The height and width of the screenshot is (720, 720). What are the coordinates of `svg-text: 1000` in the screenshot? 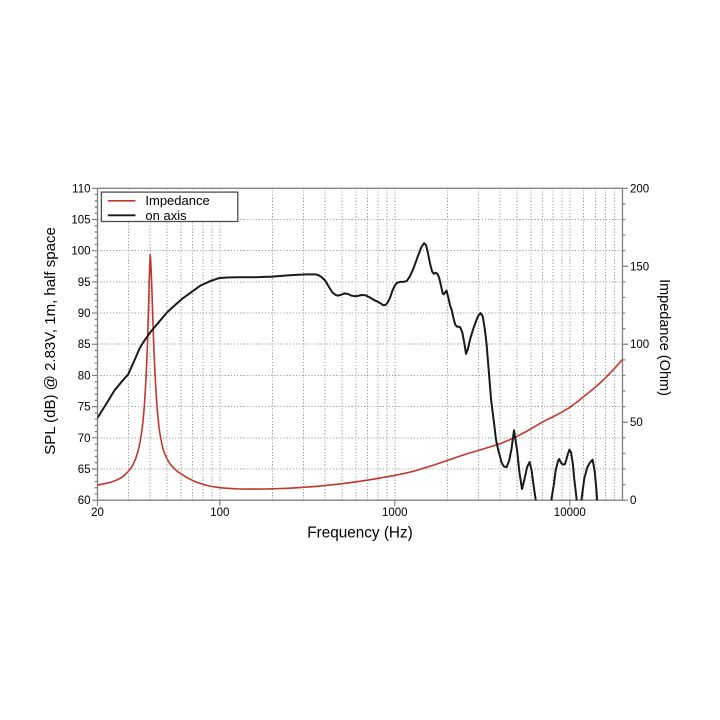 It's located at (395, 513).